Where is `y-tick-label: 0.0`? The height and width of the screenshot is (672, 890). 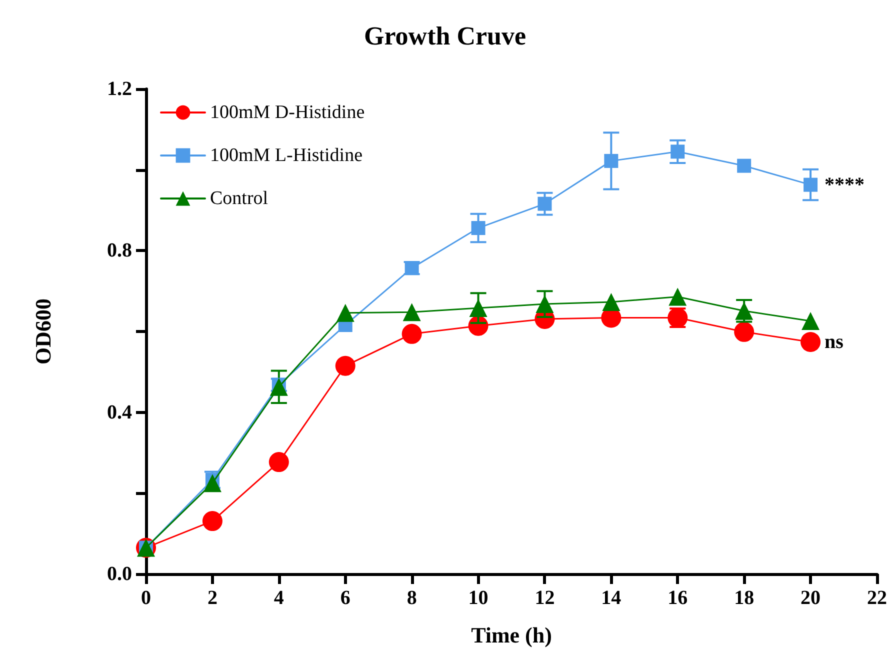 y-tick-label: 0.0 is located at coordinates (119, 574).